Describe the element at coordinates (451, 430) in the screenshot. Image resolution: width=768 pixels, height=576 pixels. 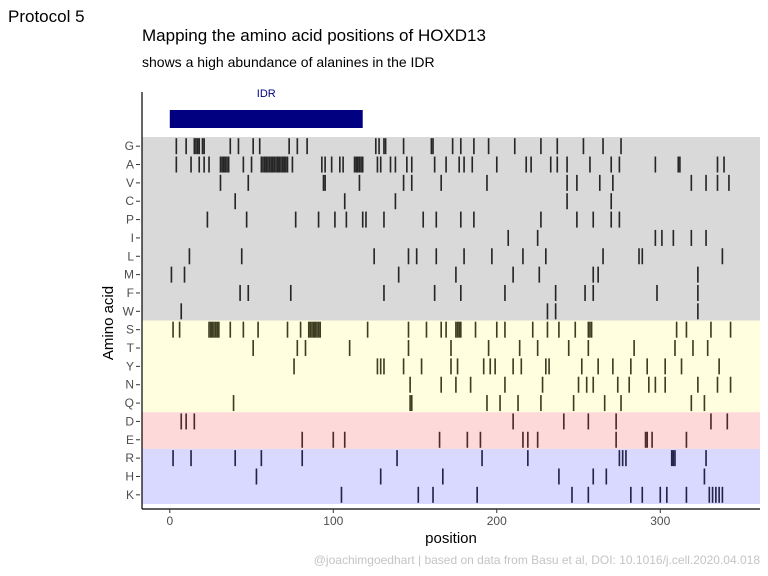
I see `group-band` at that location.